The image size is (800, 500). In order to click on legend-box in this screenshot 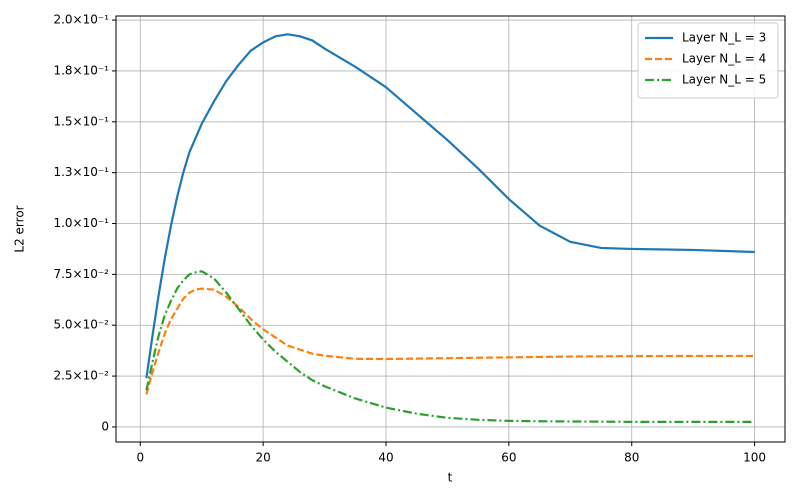, I will do `click(708, 60)`.